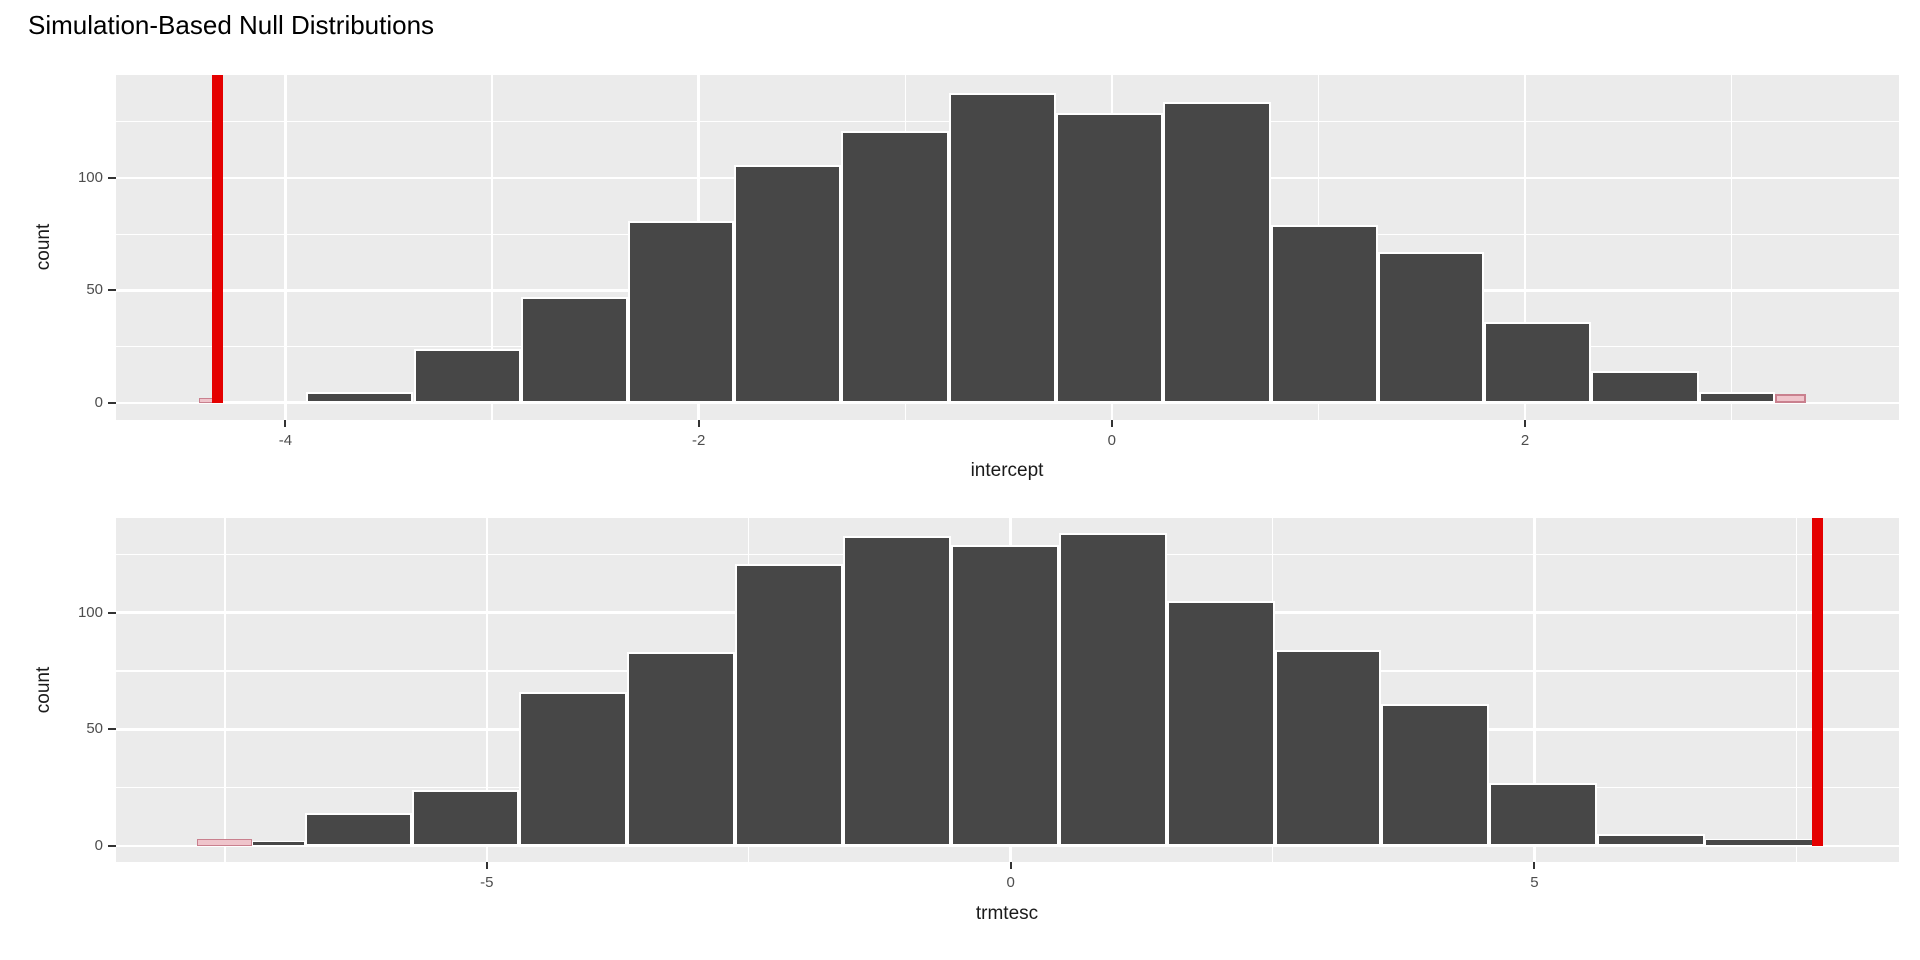 The width and height of the screenshot is (1920, 960). What do you see at coordinates (1534, 882) in the screenshot?
I see `x-tick-label: 5` at bounding box center [1534, 882].